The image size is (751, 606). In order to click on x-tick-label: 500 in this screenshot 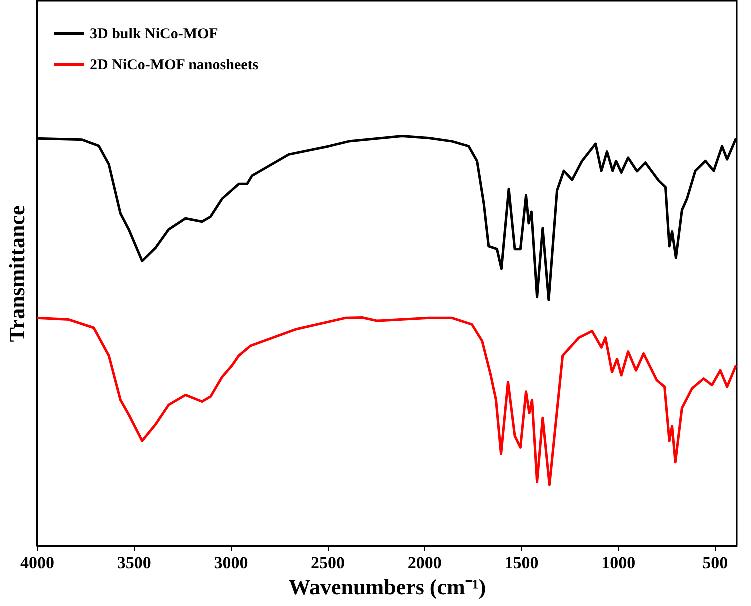, I will do `click(715, 563)`.